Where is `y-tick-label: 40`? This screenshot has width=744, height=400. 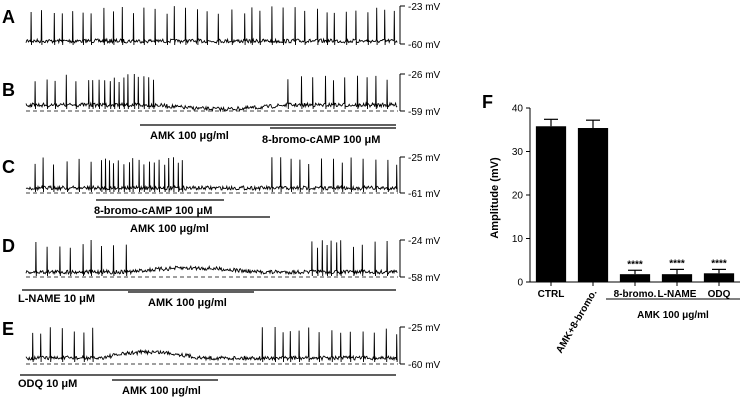
y-tick-label: 40 is located at coordinates (518, 109).